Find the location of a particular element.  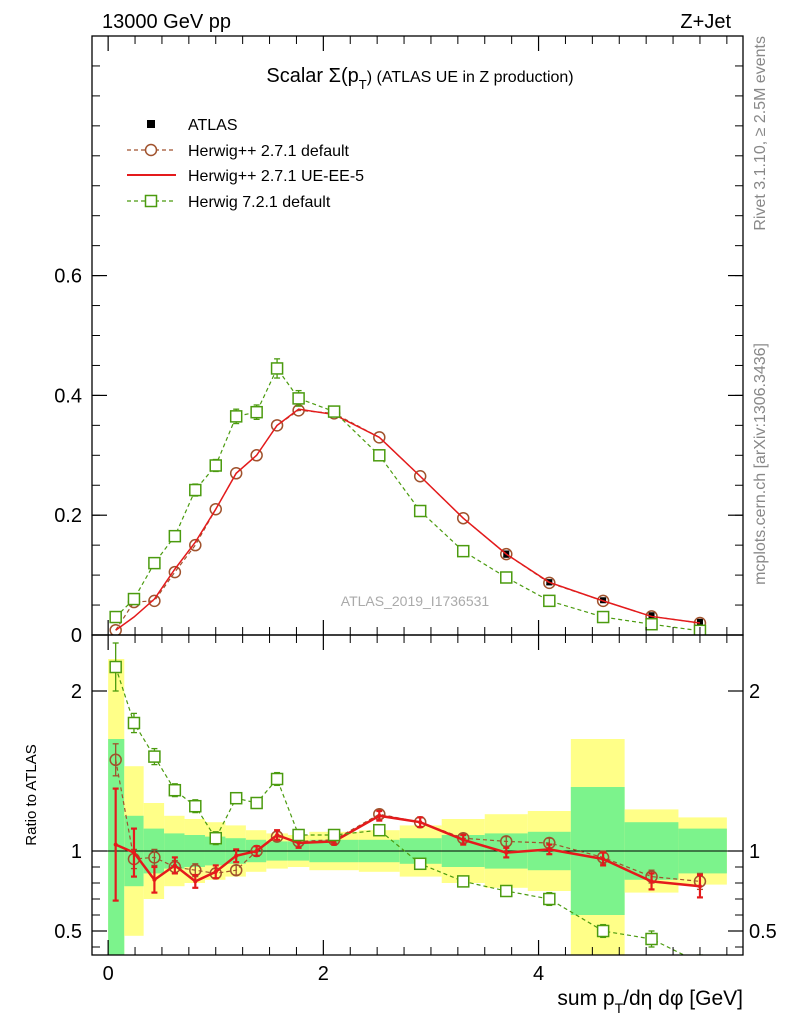

x-axis-label: sum pT/dη dφ [GeV] is located at coordinates (650, 1001).